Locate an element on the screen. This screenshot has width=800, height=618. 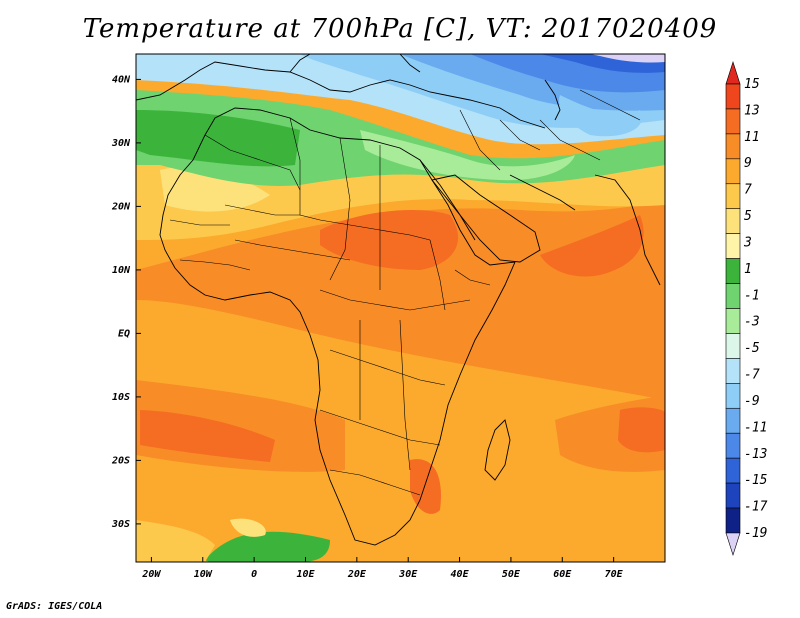
colorbar-label: 11 is located at coordinates (752, 137).